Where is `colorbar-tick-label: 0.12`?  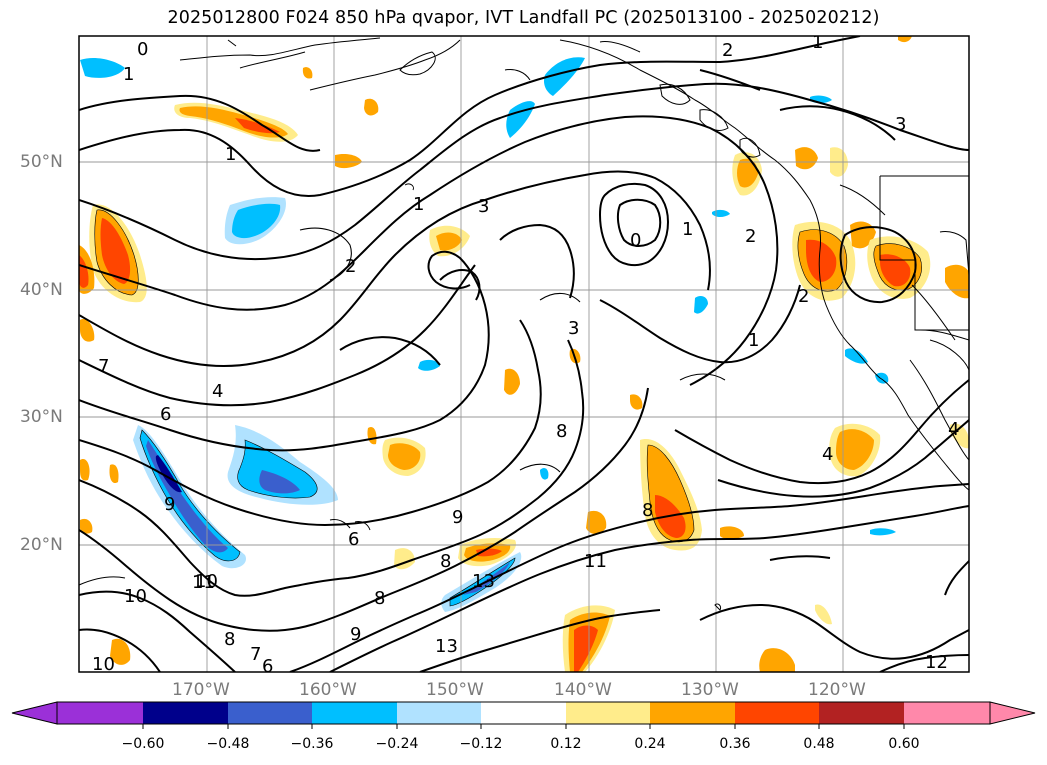 colorbar-tick-label: 0.12 is located at coordinates (566, 744).